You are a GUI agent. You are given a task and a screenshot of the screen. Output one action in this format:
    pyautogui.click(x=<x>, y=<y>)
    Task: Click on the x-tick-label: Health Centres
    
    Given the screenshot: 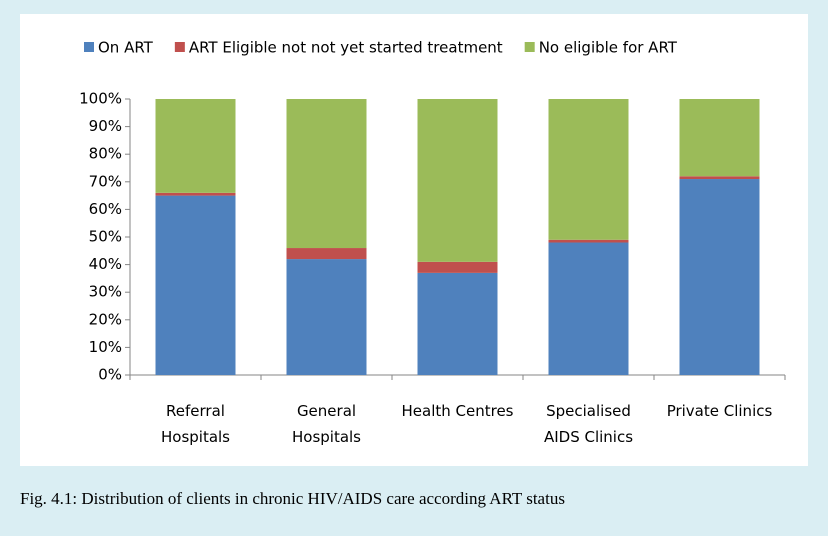 What is the action you would take?
    pyautogui.click(x=458, y=411)
    